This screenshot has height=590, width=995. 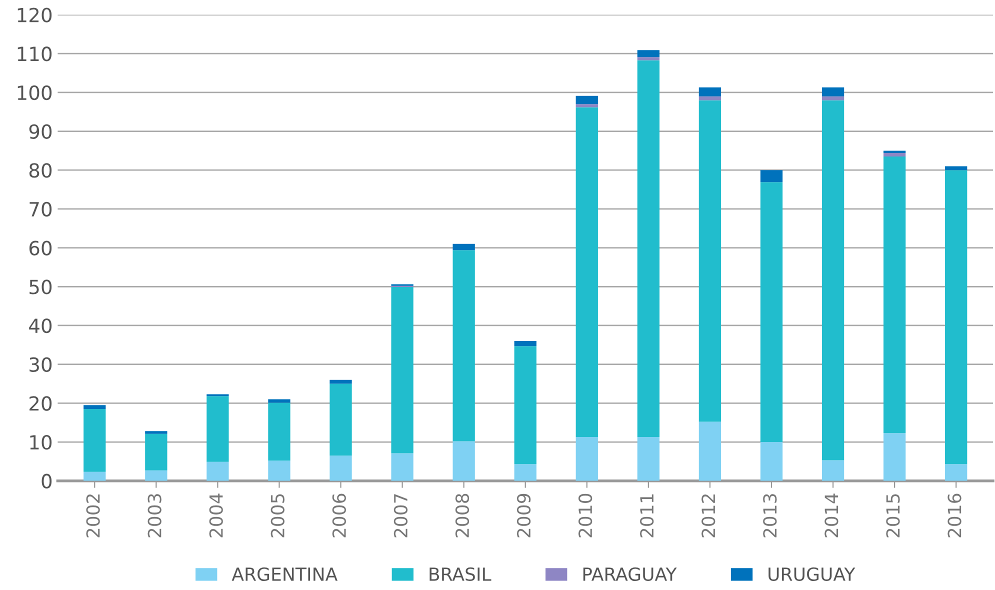 I want to click on y-tick-label: 0, so click(x=47, y=481).